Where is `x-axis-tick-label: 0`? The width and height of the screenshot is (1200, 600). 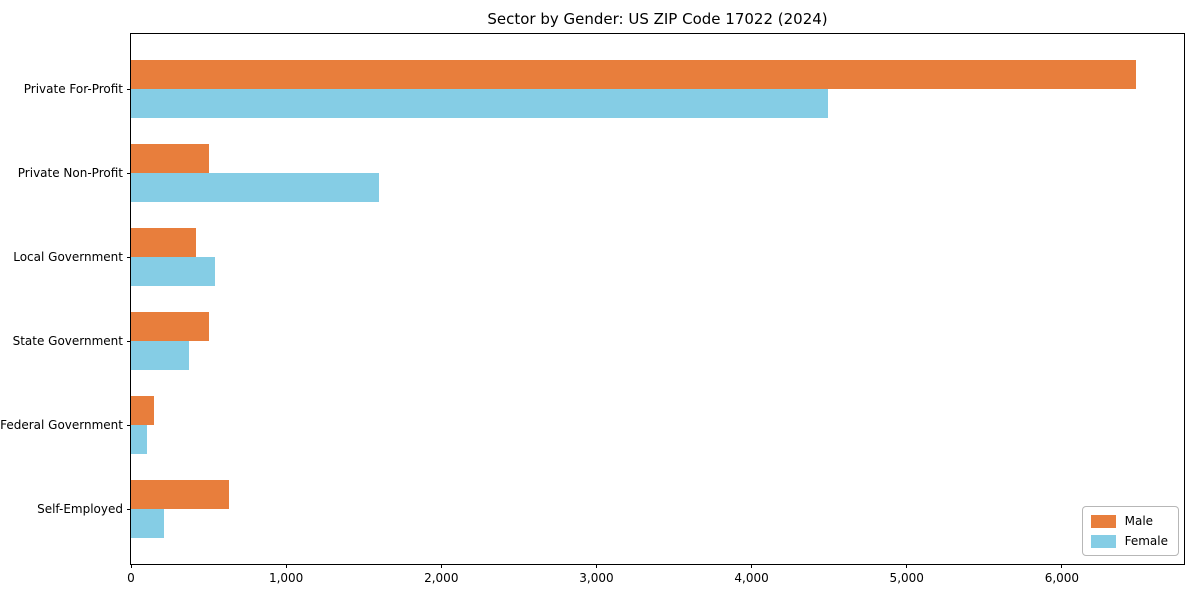 x-axis-tick-label: 0 is located at coordinates (131, 578).